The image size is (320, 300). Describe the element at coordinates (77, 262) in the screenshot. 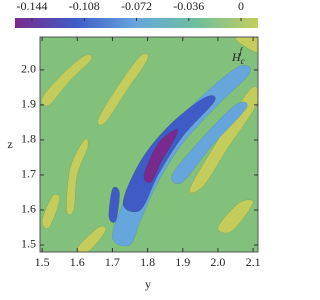

I see `x-tick-label: 1.6` at that location.